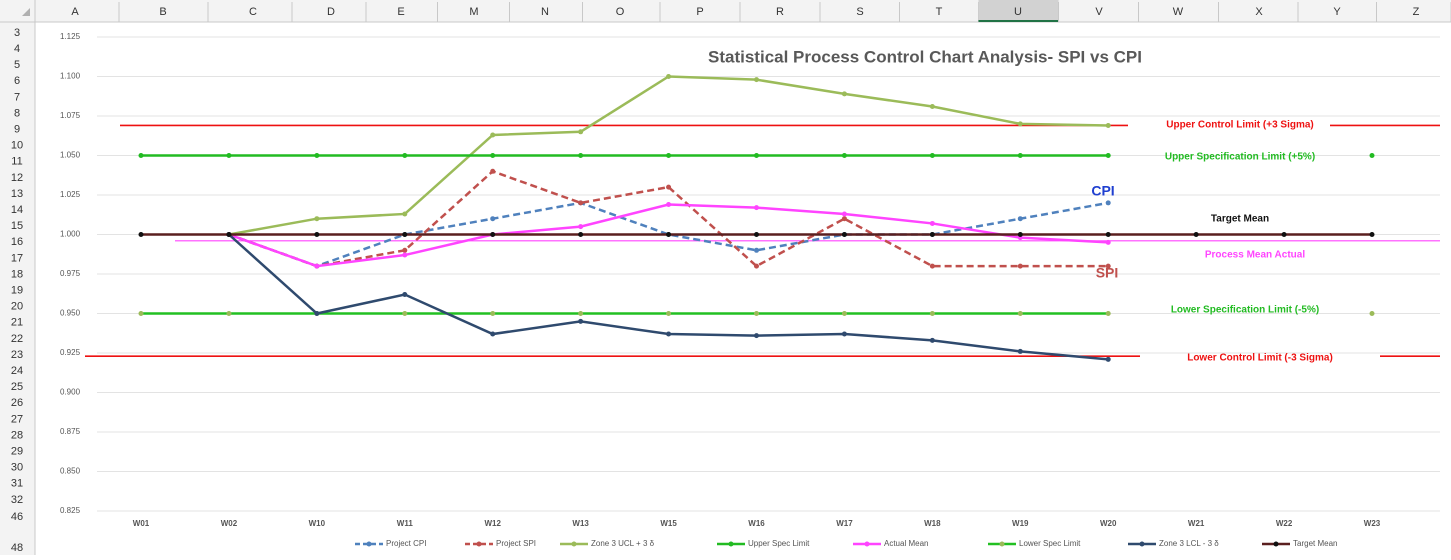 This screenshot has width=1451, height=560. I want to click on x-tick-label: W23, so click(1372, 523).